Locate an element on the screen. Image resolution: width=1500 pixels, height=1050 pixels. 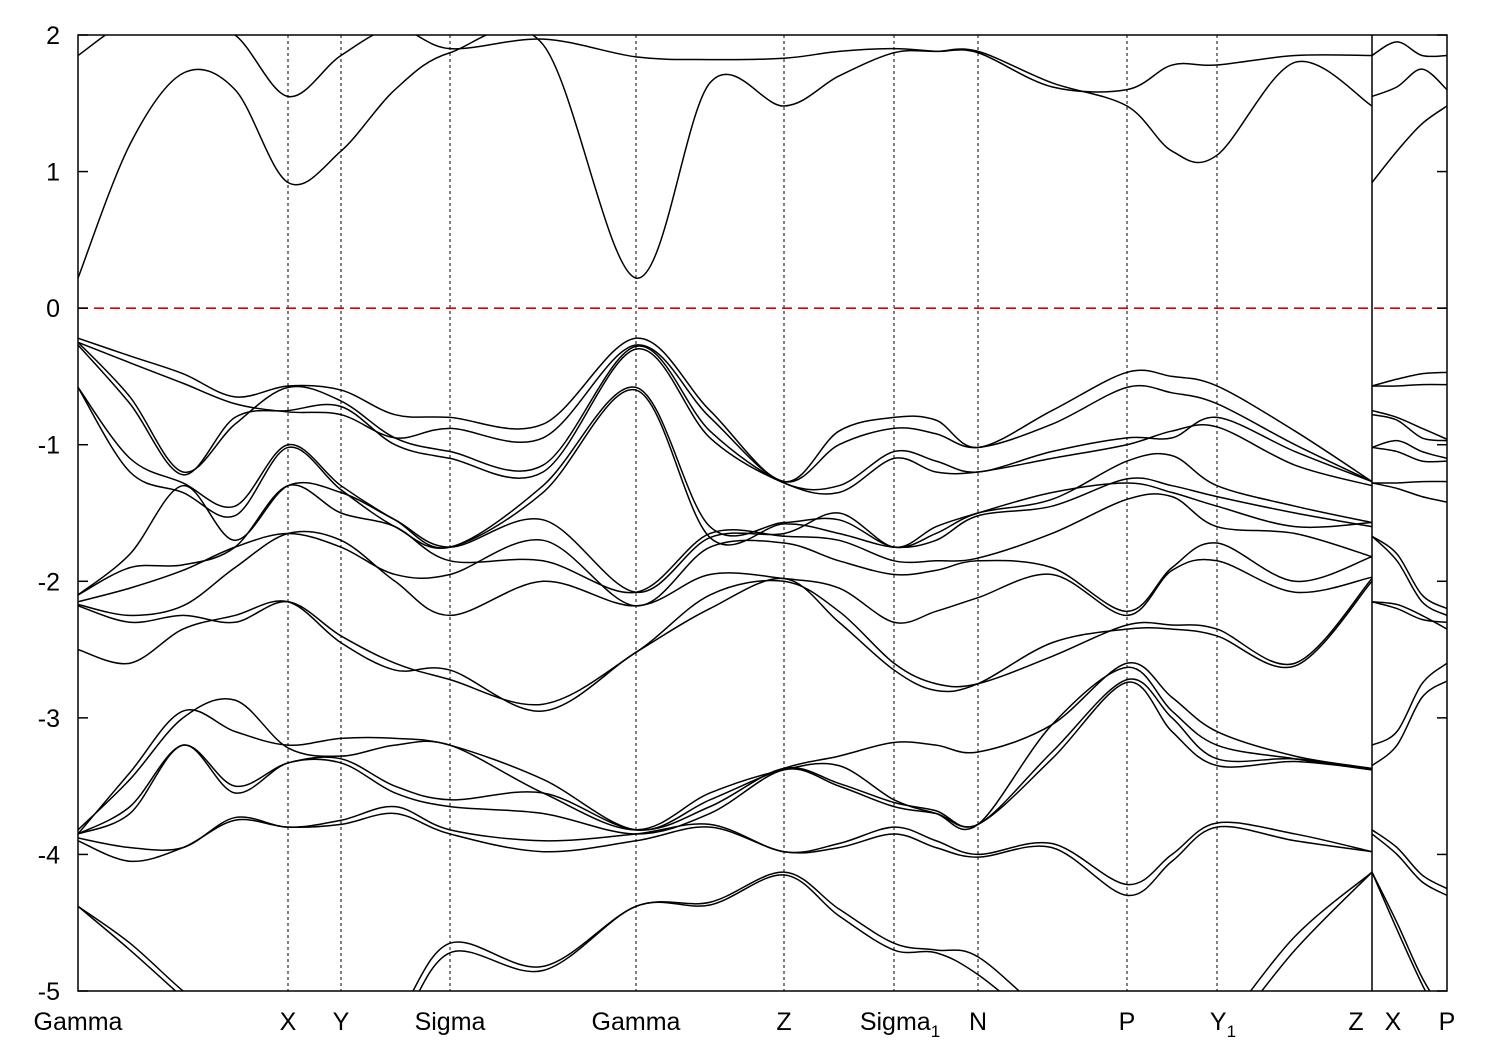
x-tick-label: N is located at coordinates (978, 1022).